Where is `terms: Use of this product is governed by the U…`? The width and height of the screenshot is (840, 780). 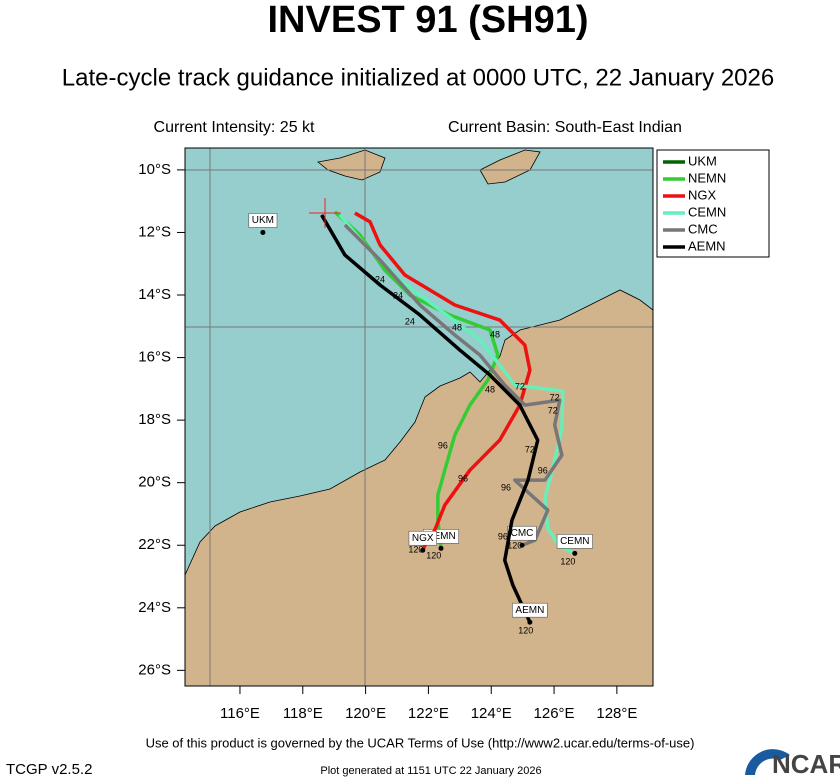 terms: Use of this product is governed by the U… is located at coordinates (420, 742).